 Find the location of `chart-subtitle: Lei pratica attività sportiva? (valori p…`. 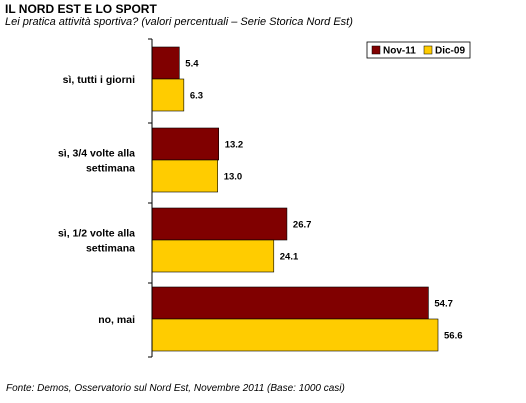

chart-subtitle: Lei pratica attività sportiva? (valori p… is located at coordinates (179, 22).